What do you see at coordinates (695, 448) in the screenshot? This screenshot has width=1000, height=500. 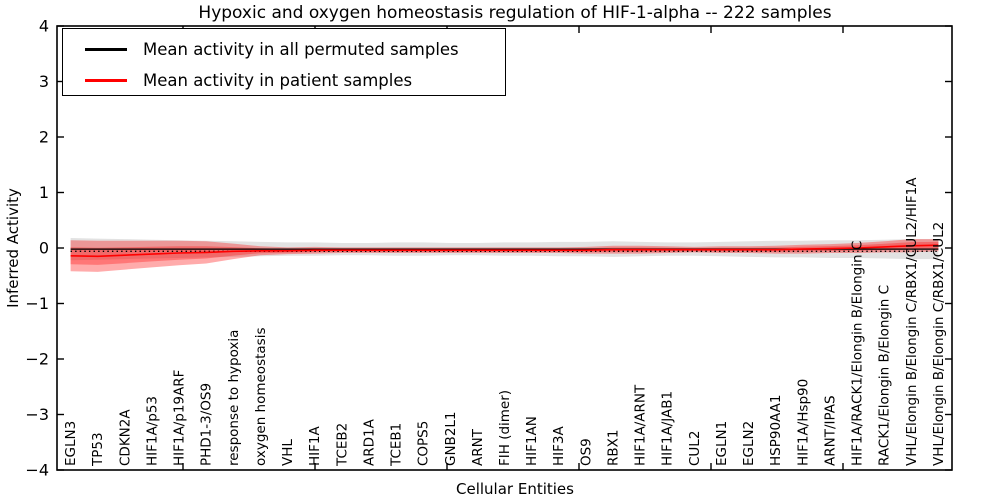 I see `x-category-label: CUL2` at bounding box center [695, 448].